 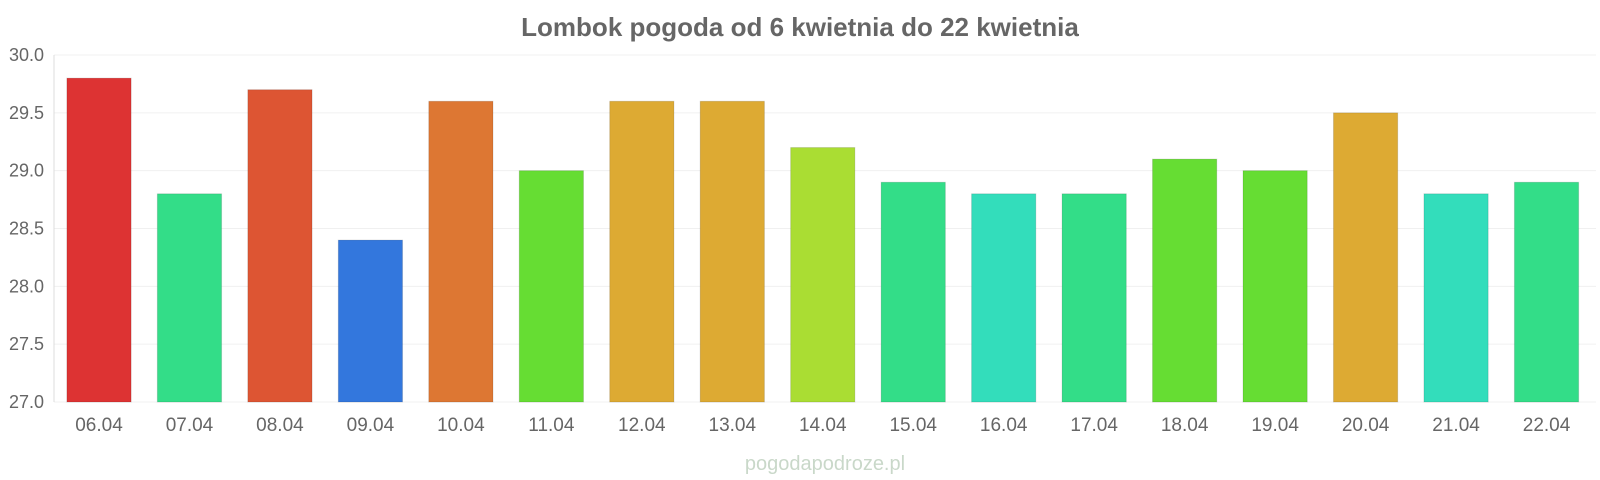 What do you see at coordinates (1275, 286) in the screenshot?
I see `bar-19.04` at bounding box center [1275, 286].